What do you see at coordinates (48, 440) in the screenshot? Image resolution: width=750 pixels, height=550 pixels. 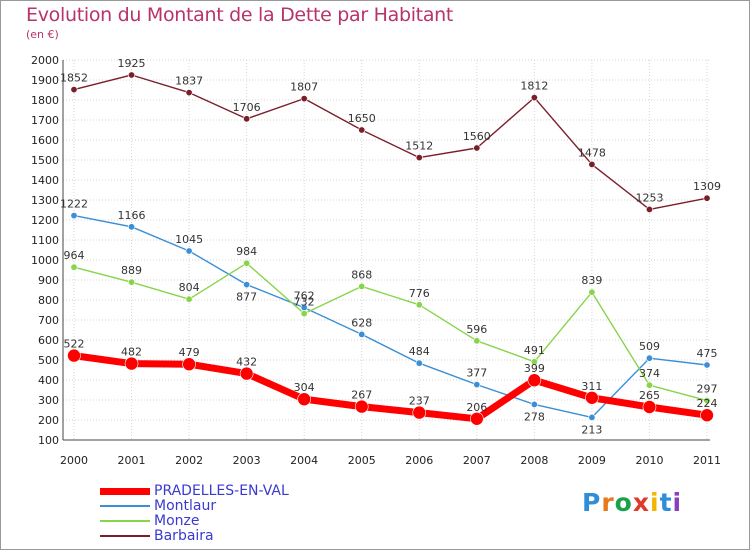 I see `y-tick-label: 100` at bounding box center [48, 440].